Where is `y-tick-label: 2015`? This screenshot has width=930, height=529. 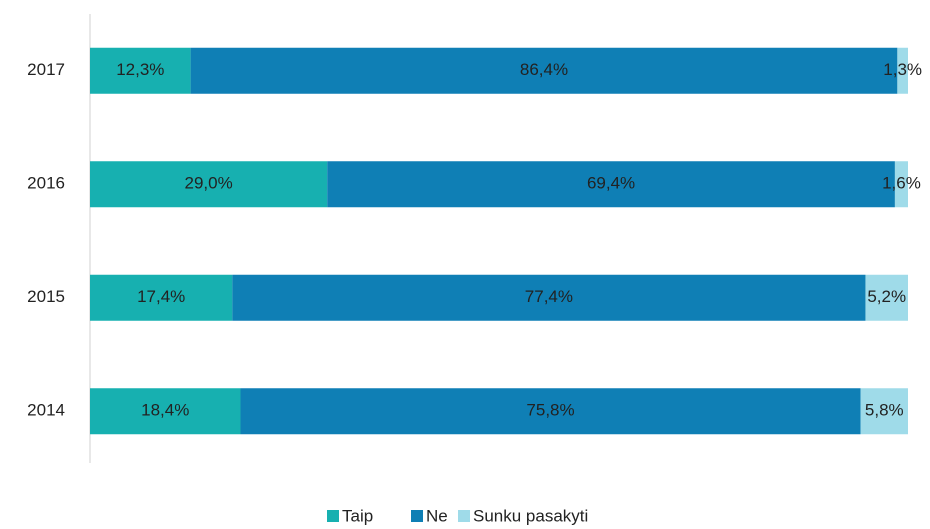 y-tick-label: 2015 is located at coordinates (46, 296).